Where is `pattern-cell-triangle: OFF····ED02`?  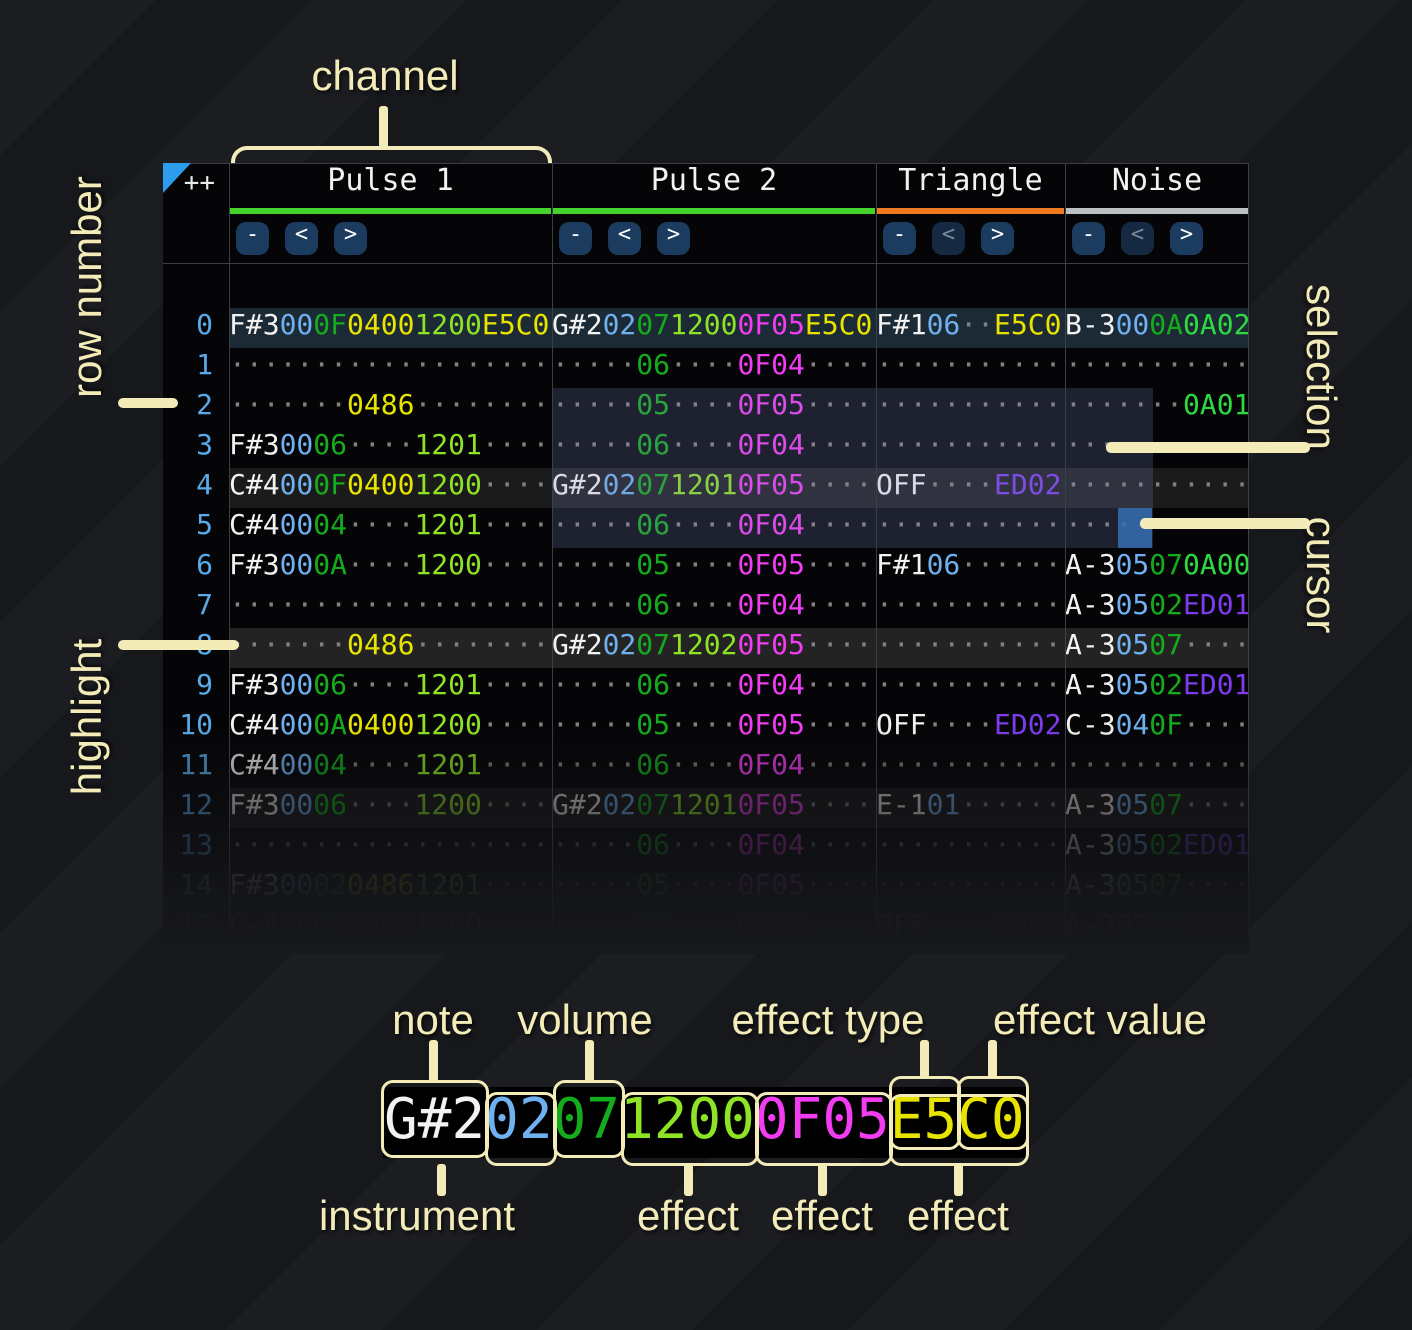
pattern-cell-triangle: OFF····ED02 is located at coordinates (970, 488).